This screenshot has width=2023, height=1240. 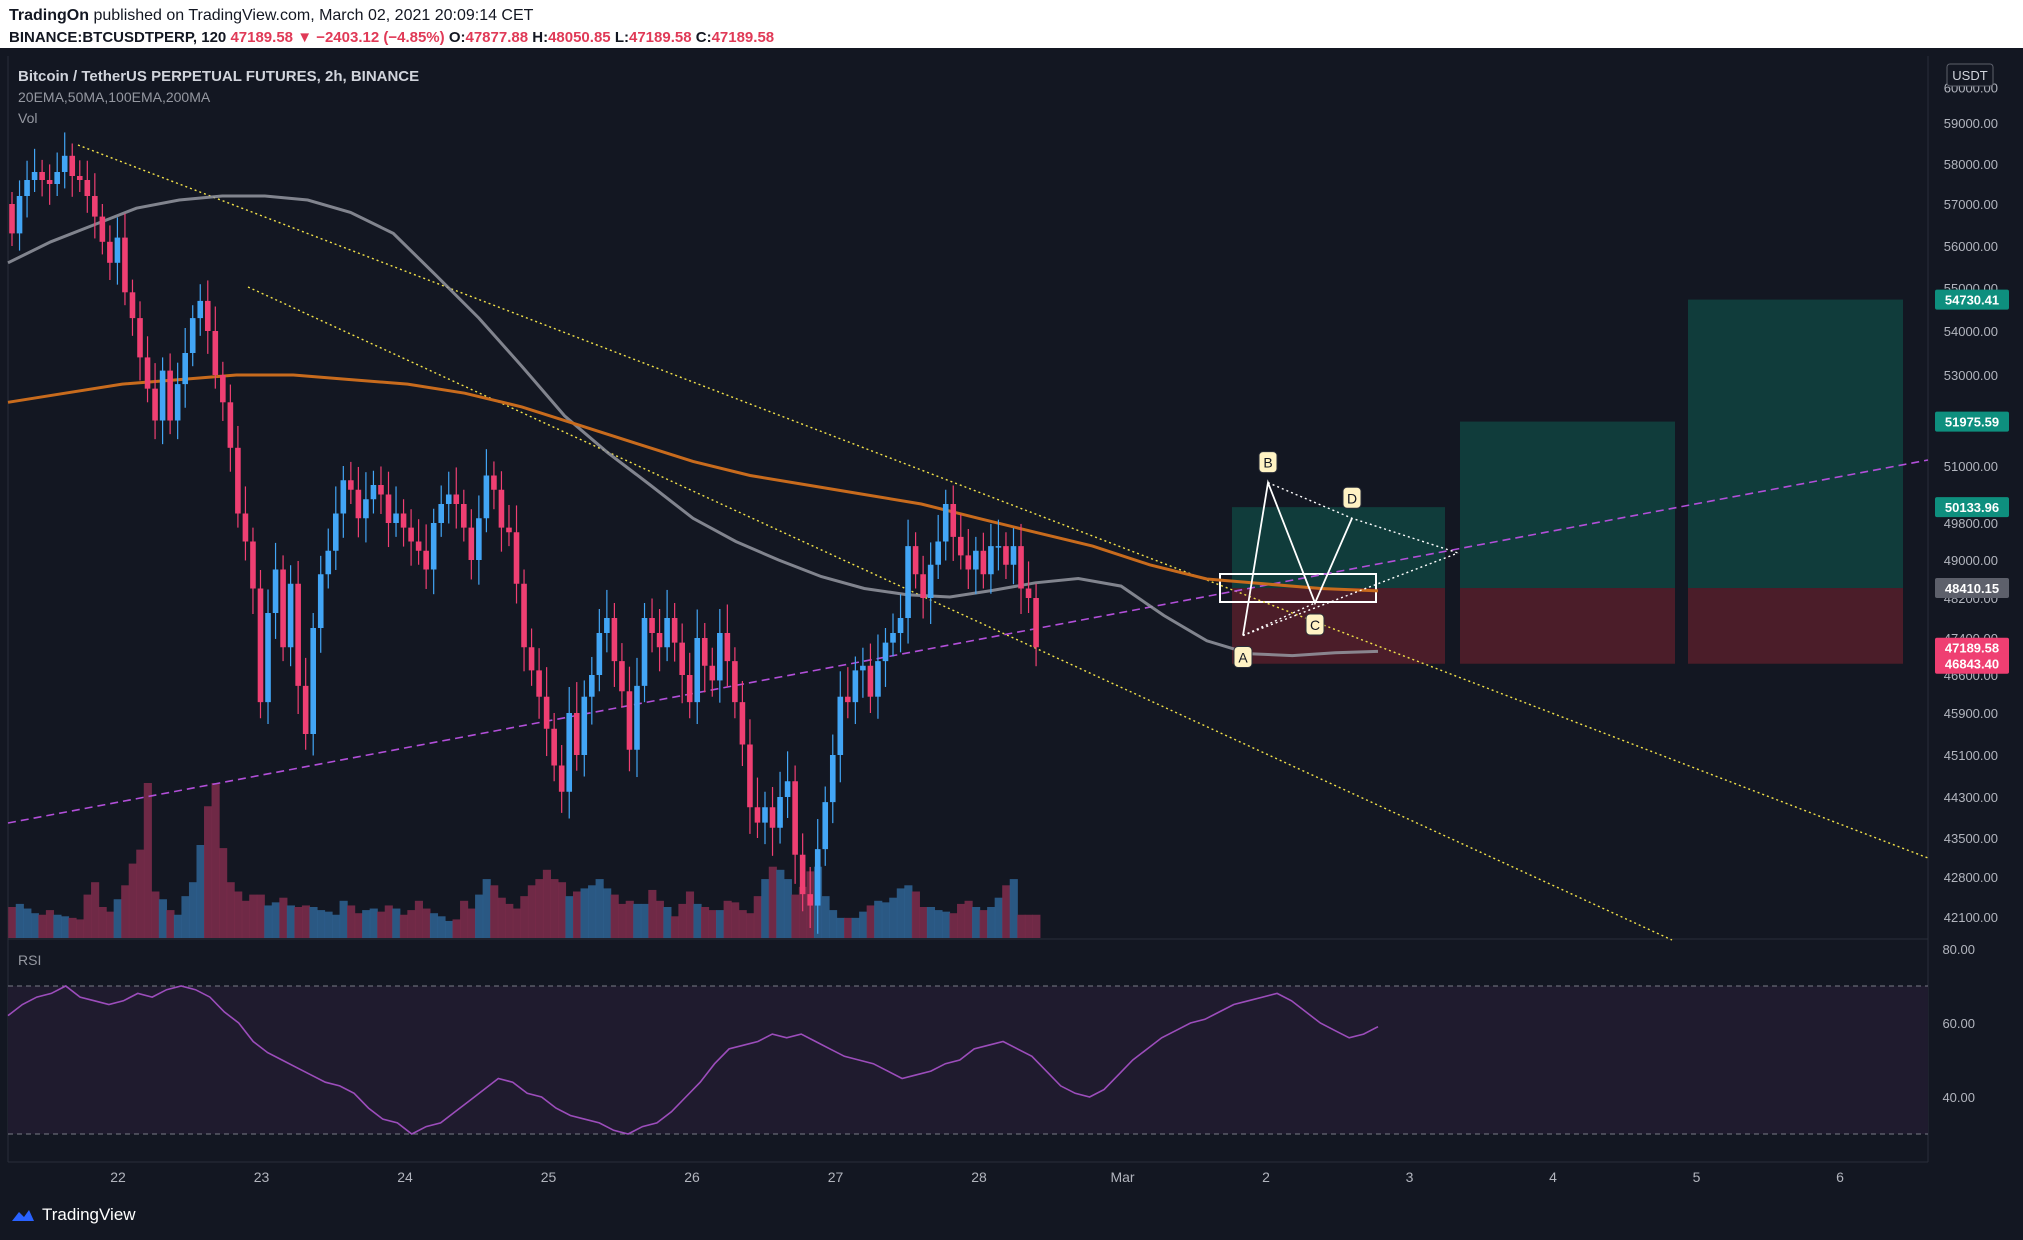 What do you see at coordinates (1840, 1177) in the screenshot?
I see `time-tick-label: 6` at bounding box center [1840, 1177].